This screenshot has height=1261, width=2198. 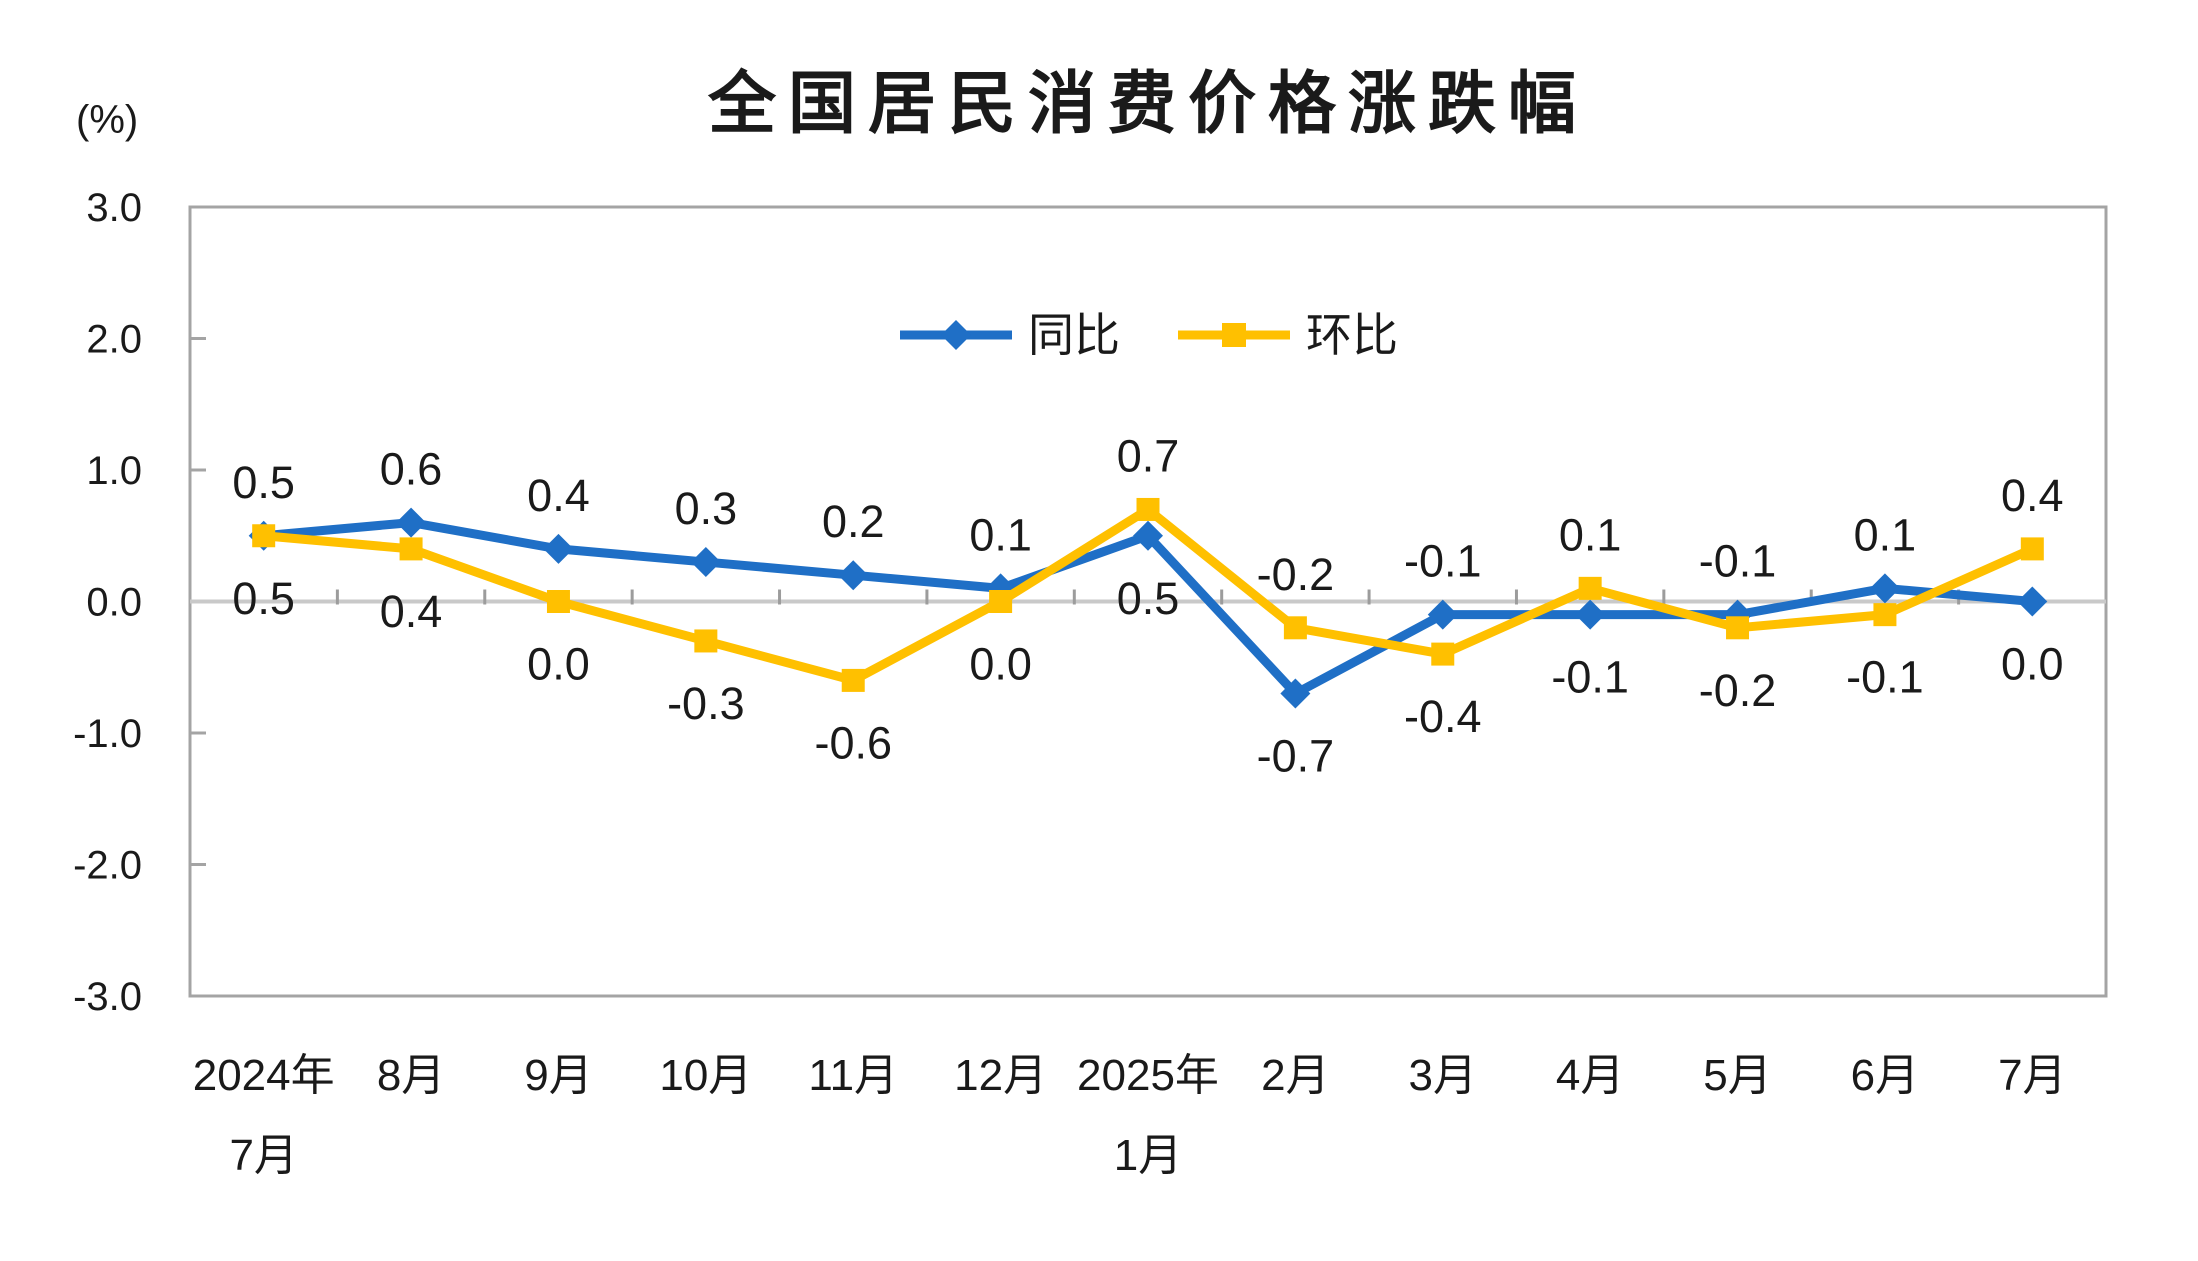 What do you see at coordinates (1148, 335) in the screenshot?
I see `chart-legend: 同比 环比` at bounding box center [1148, 335].